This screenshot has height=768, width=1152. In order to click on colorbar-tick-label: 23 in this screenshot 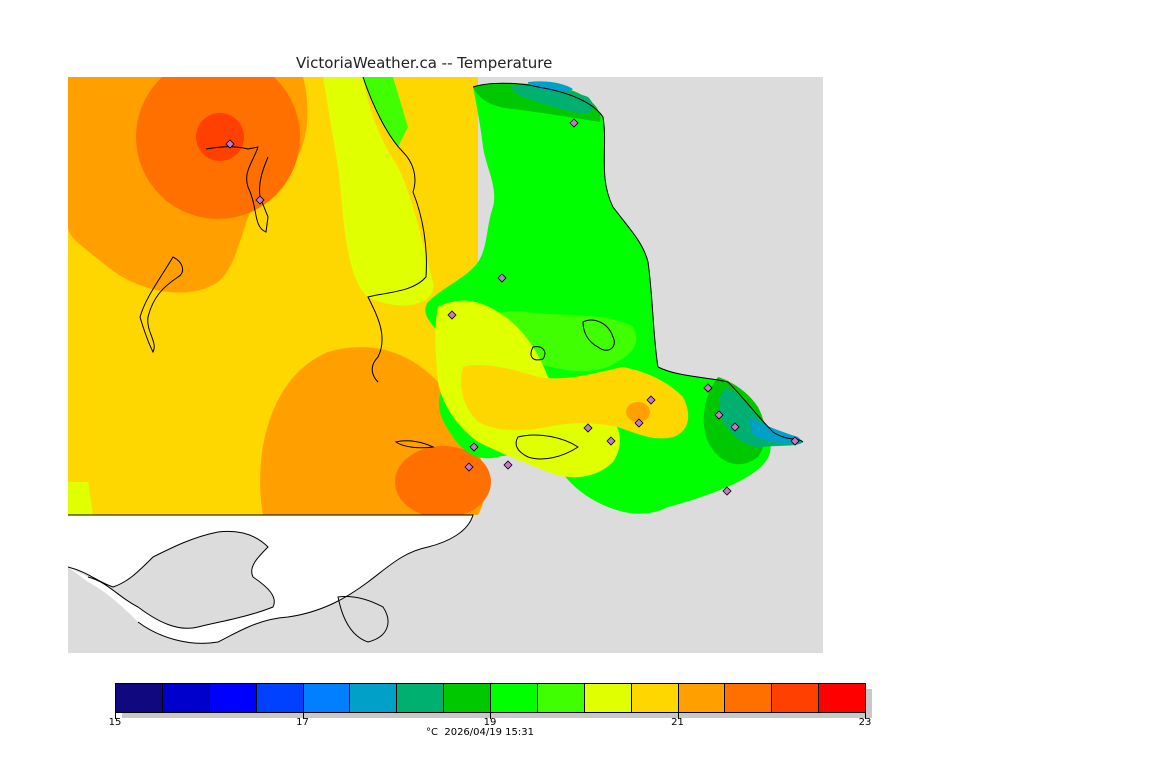, I will do `click(865, 722)`.